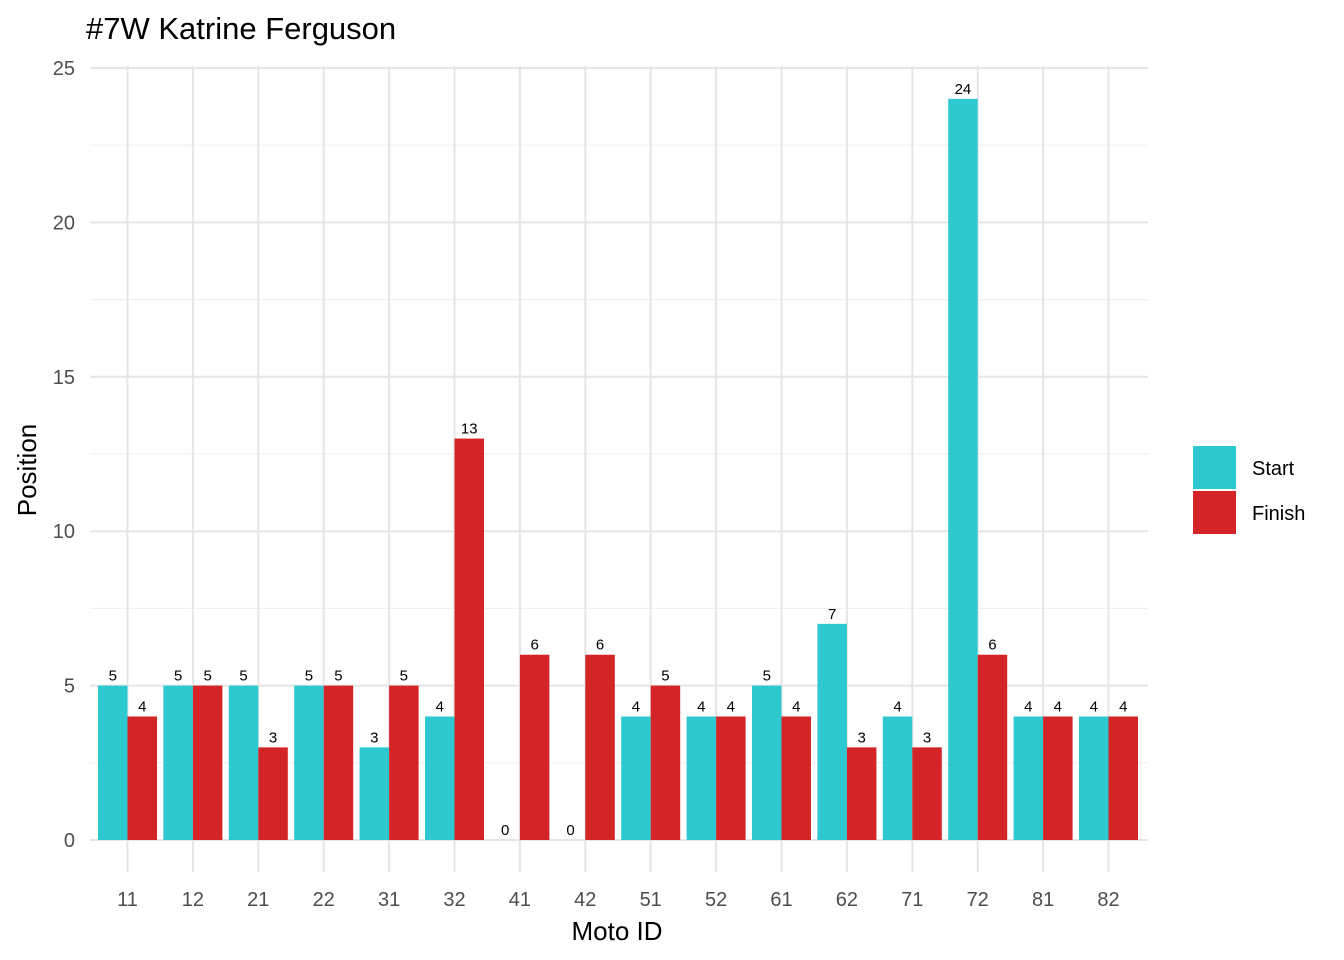 The height and width of the screenshot is (960, 1344). I want to click on data-label-finish-62: 3, so click(861, 737).